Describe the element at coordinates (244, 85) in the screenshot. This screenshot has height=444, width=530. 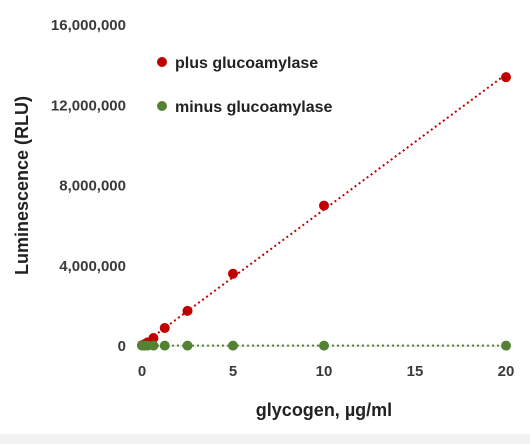
I see `legend: plus glucoamylase minus glucoamylase` at that location.